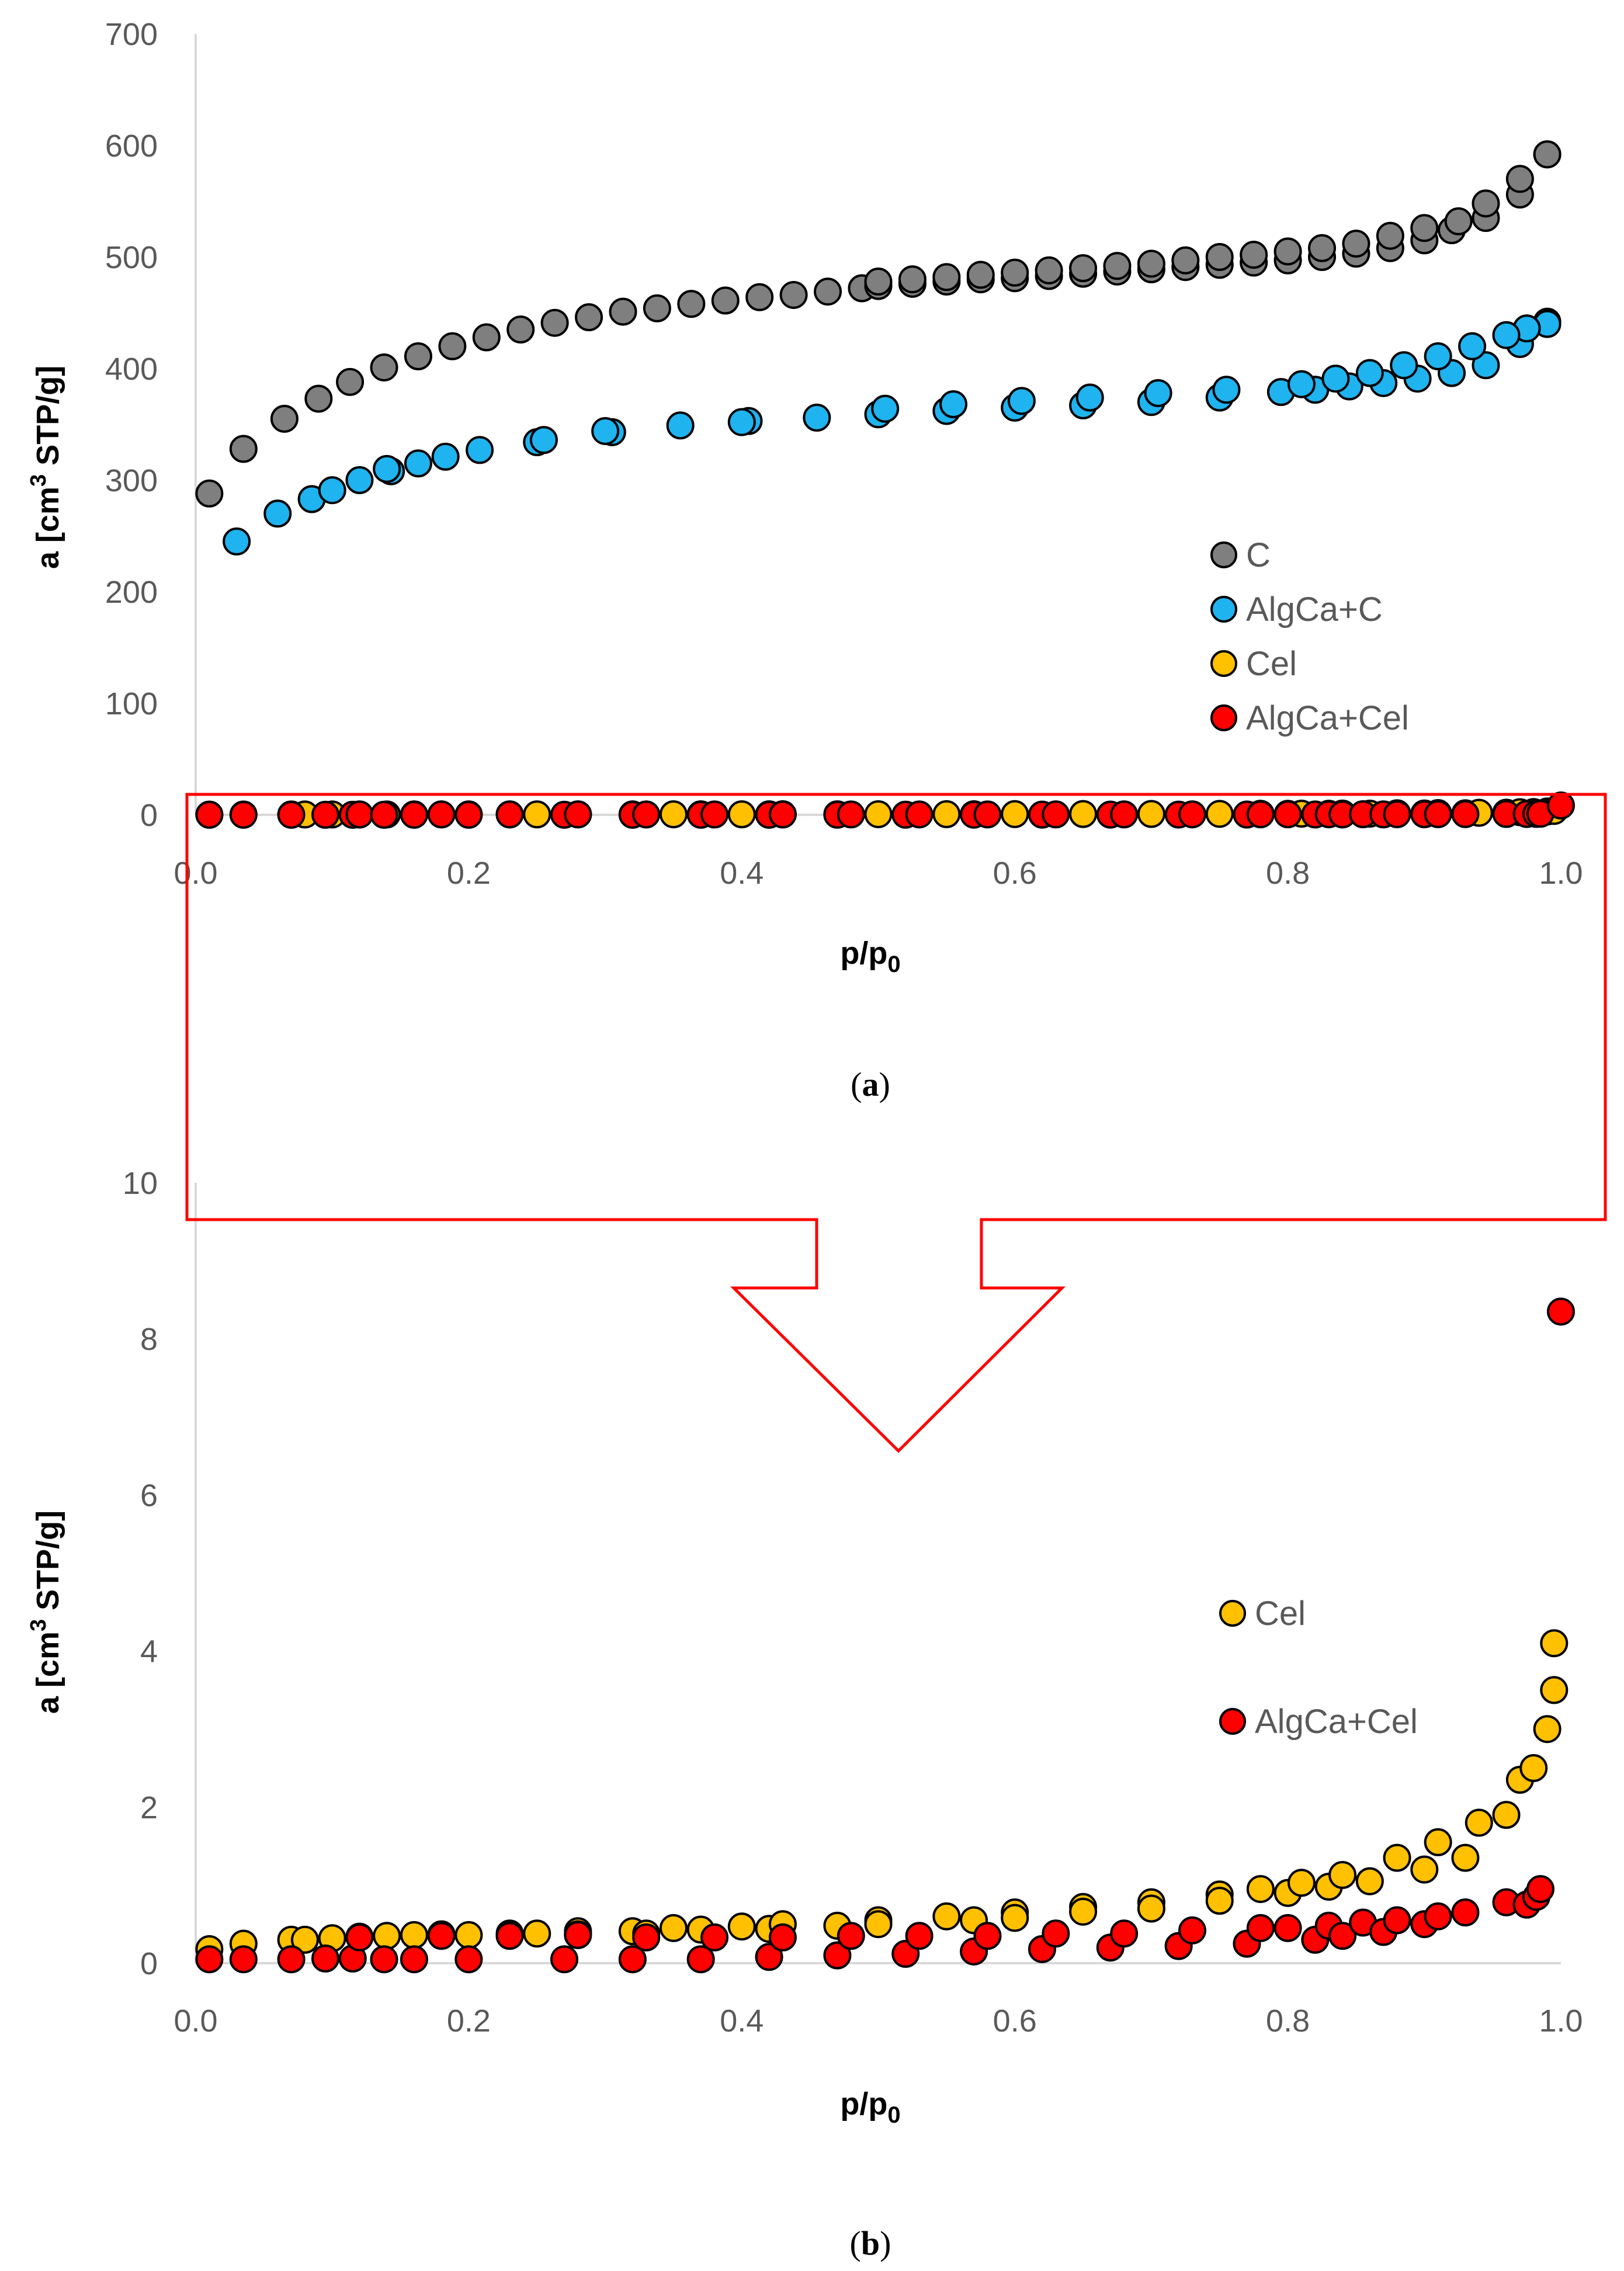  Describe the element at coordinates (132, 369) in the screenshot. I see `y-tick-label: 400` at that location.